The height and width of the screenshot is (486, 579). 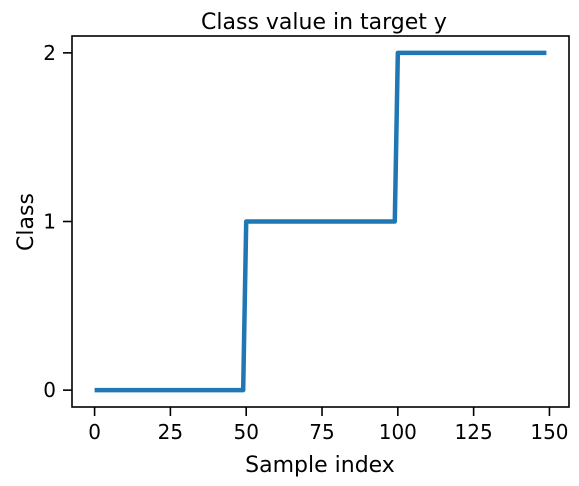 What do you see at coordinates (321, 432) in the screenshot?
I see `x-tick-label: 75` at bounding box center [321, 432].